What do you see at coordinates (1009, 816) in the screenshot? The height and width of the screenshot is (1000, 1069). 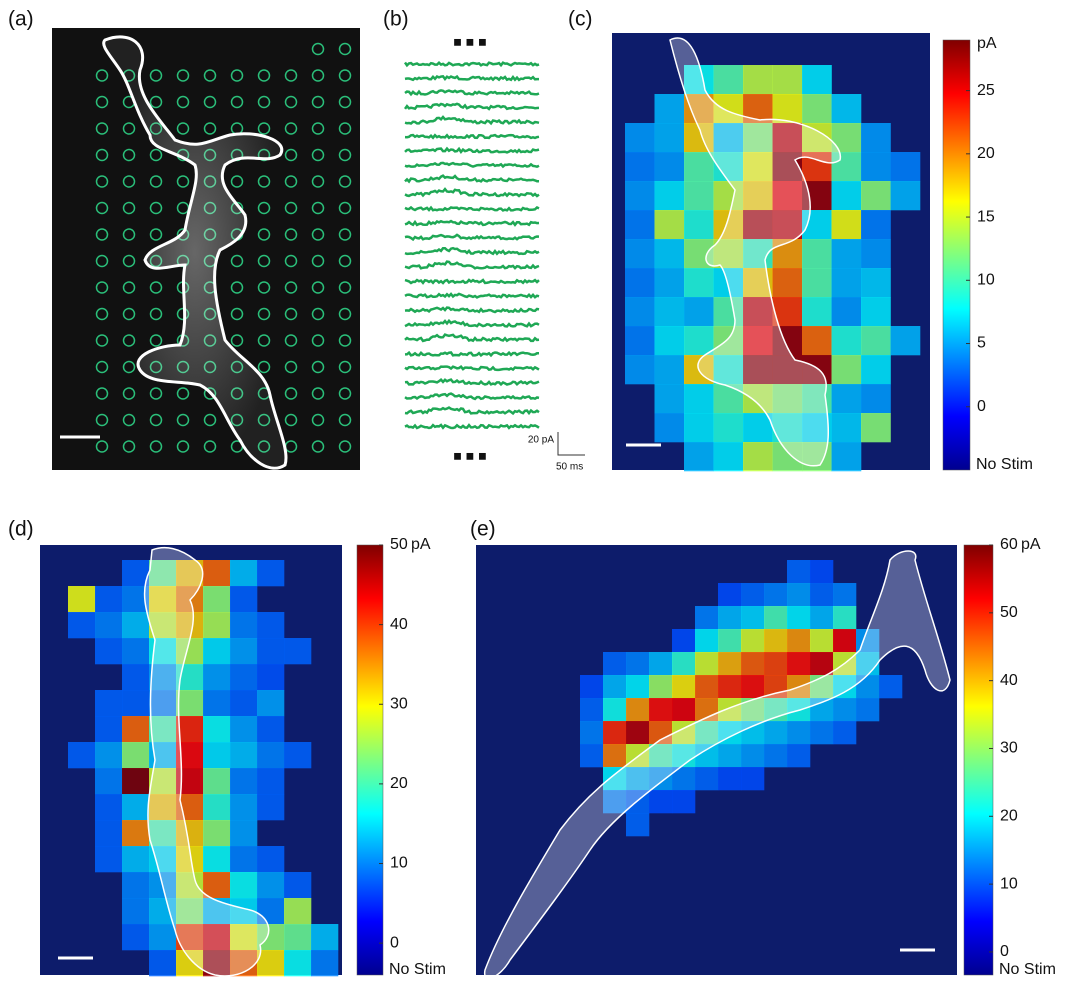 I see `colorbar-tick-label: 20` at bounding box center [1009, 816].